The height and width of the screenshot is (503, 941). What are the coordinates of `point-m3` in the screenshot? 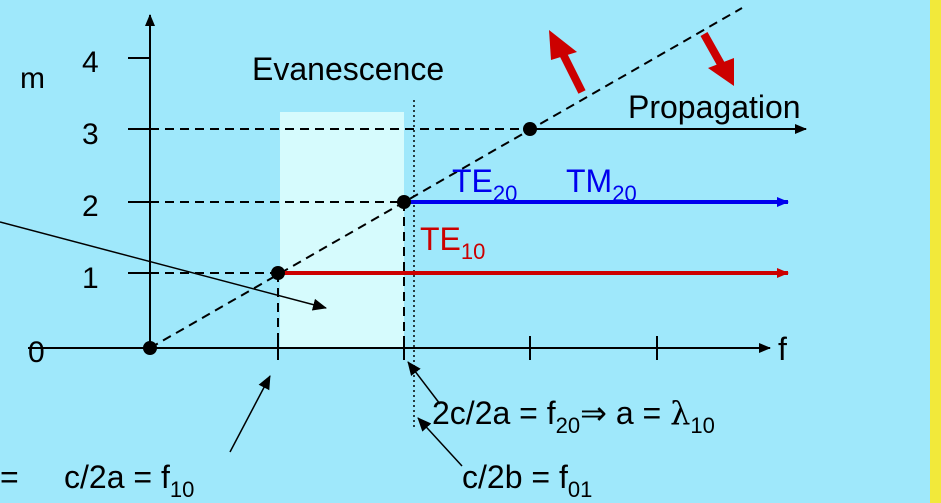 It's located at (530, 129).